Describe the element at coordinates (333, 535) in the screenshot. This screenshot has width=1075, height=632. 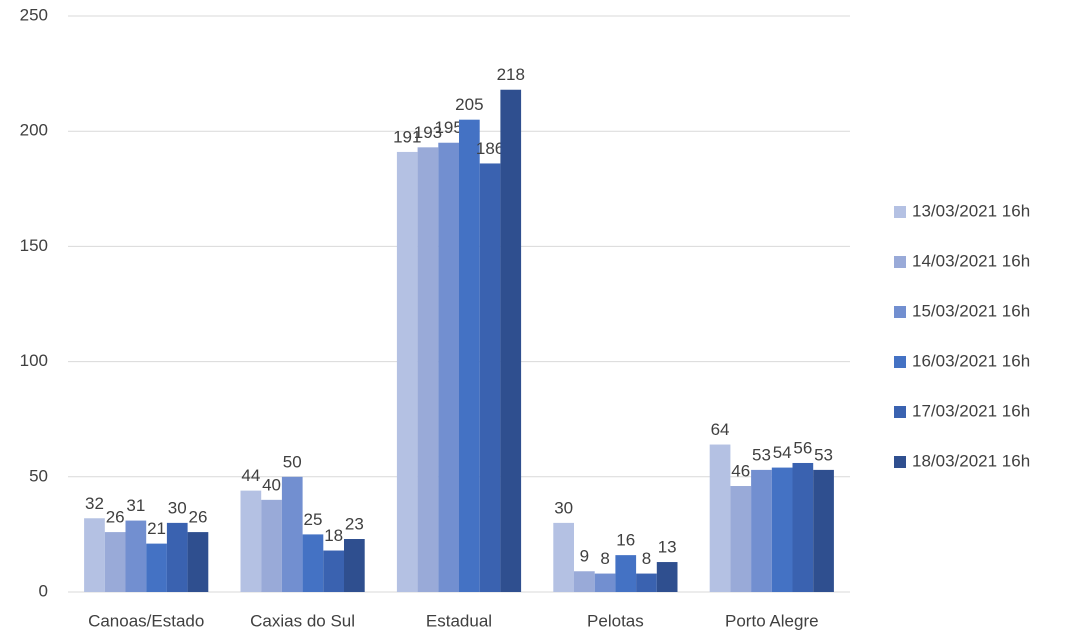
I see `data-label: 18` at that location.